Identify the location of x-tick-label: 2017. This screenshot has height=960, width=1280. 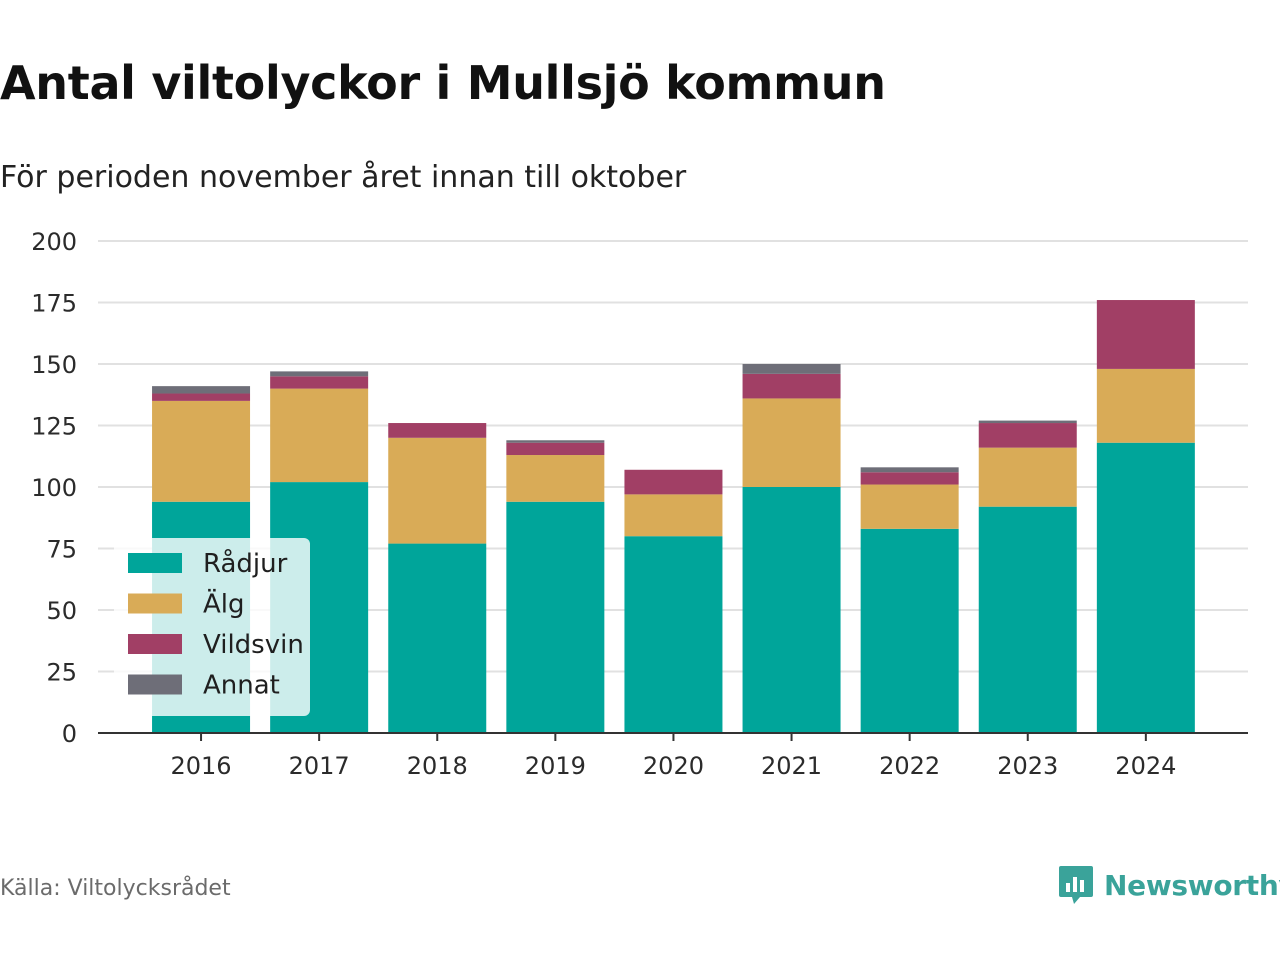
(319, 766).